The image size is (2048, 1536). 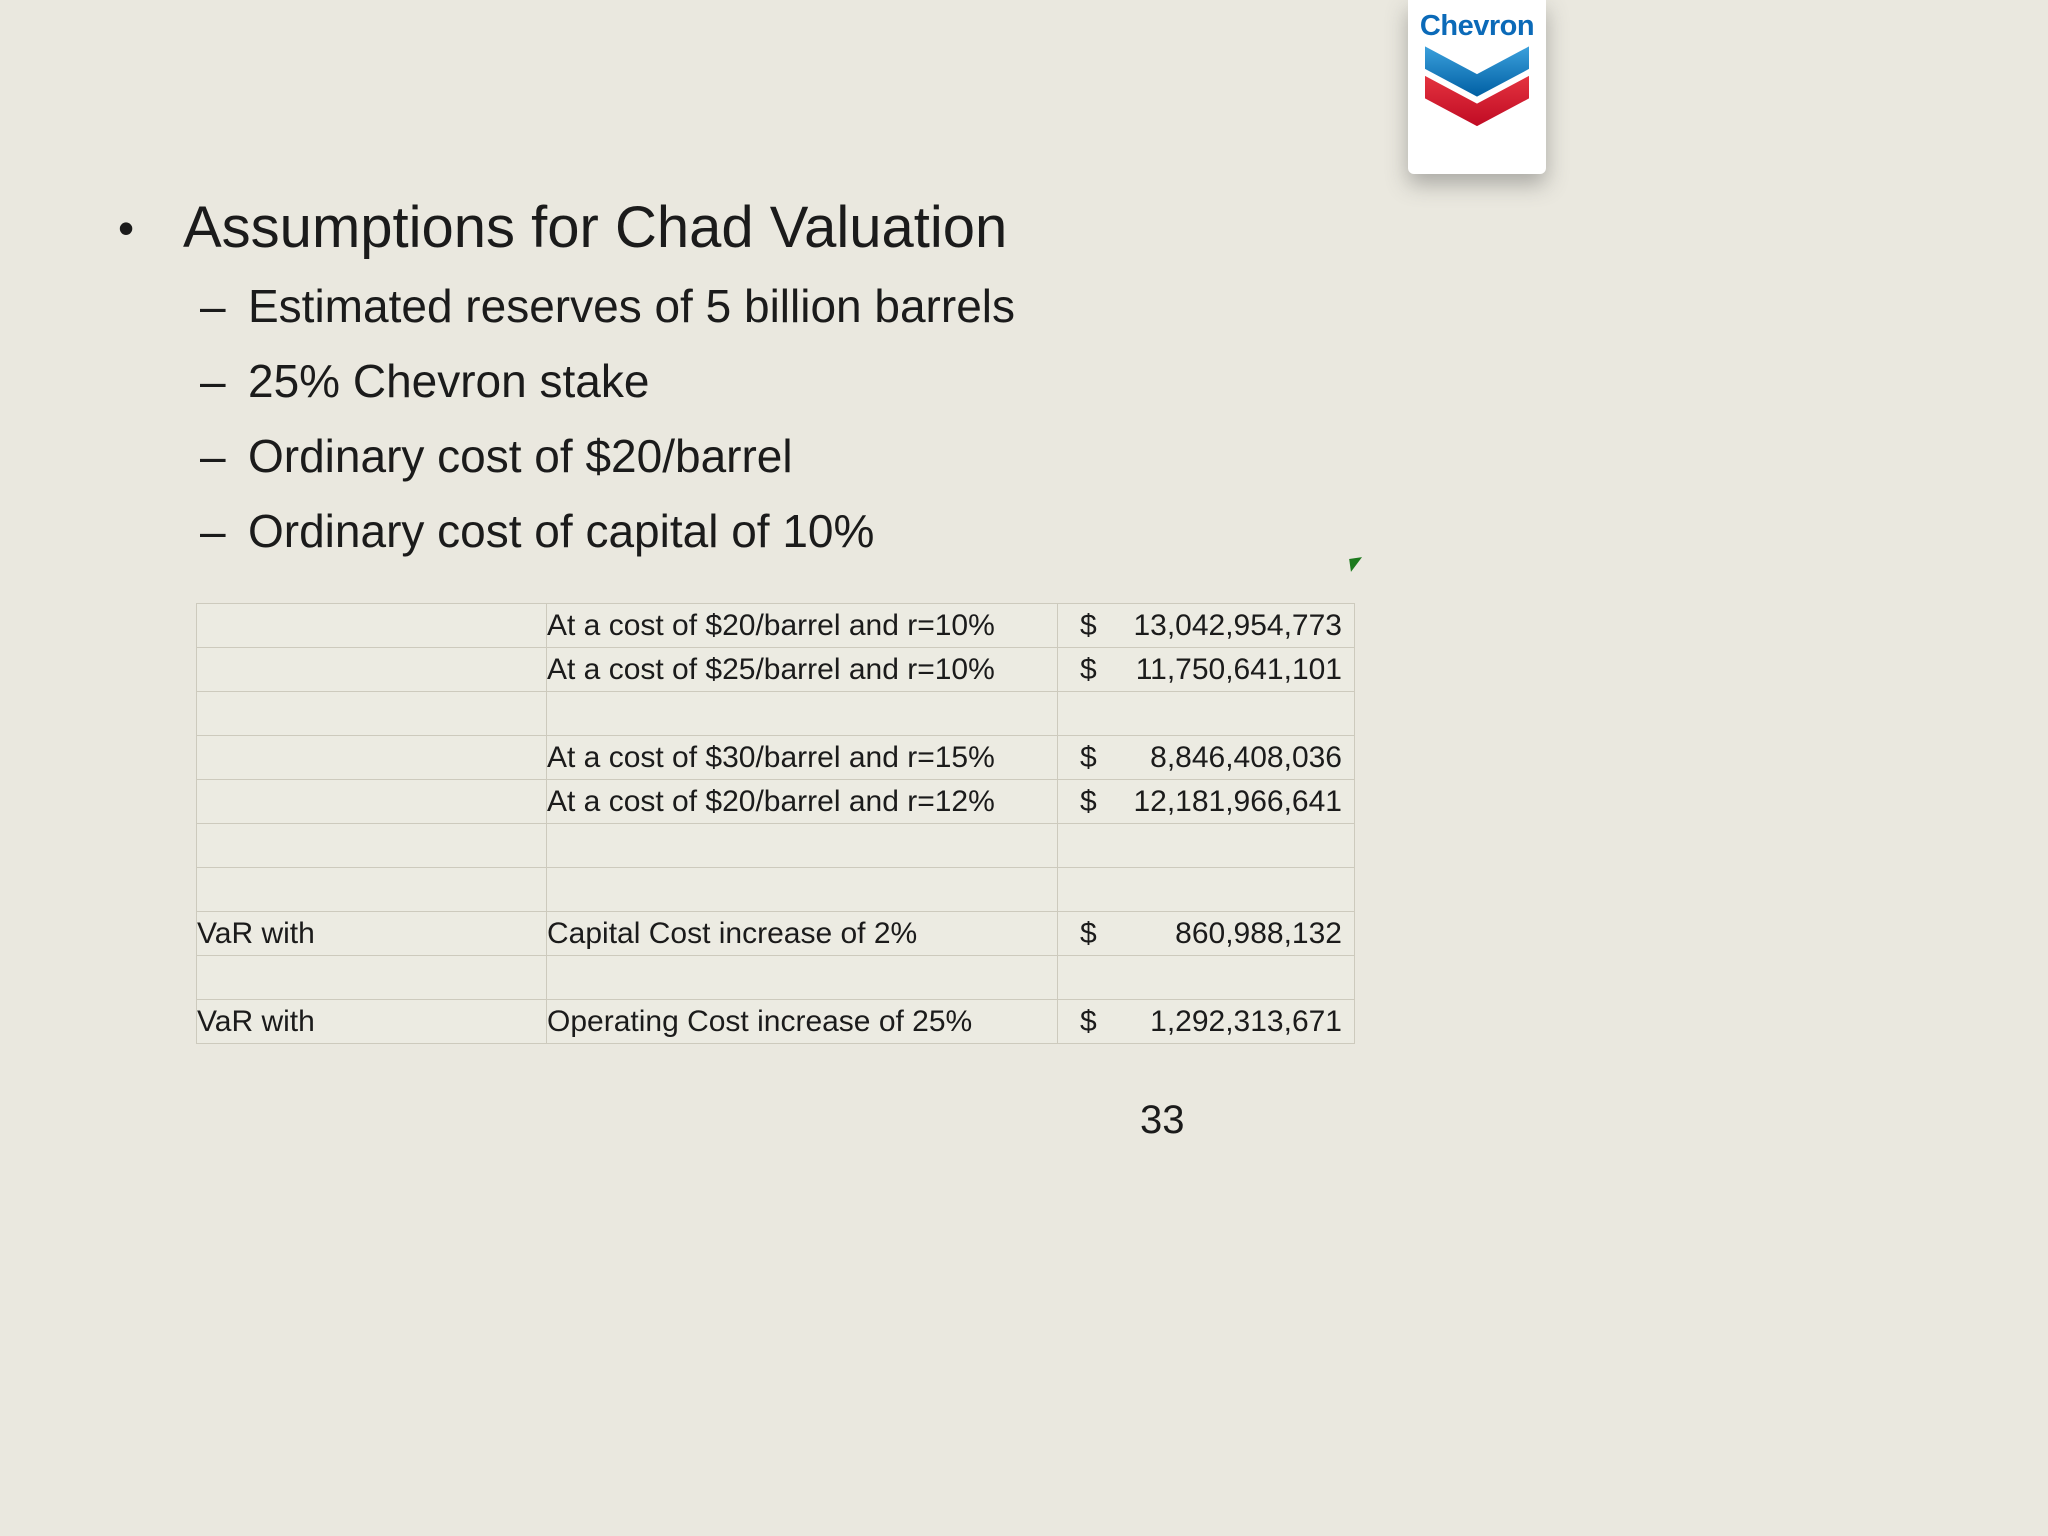 I want to click on bullet-item: – Ordinary cost of capital of 10%, so click(x=607, y=530).